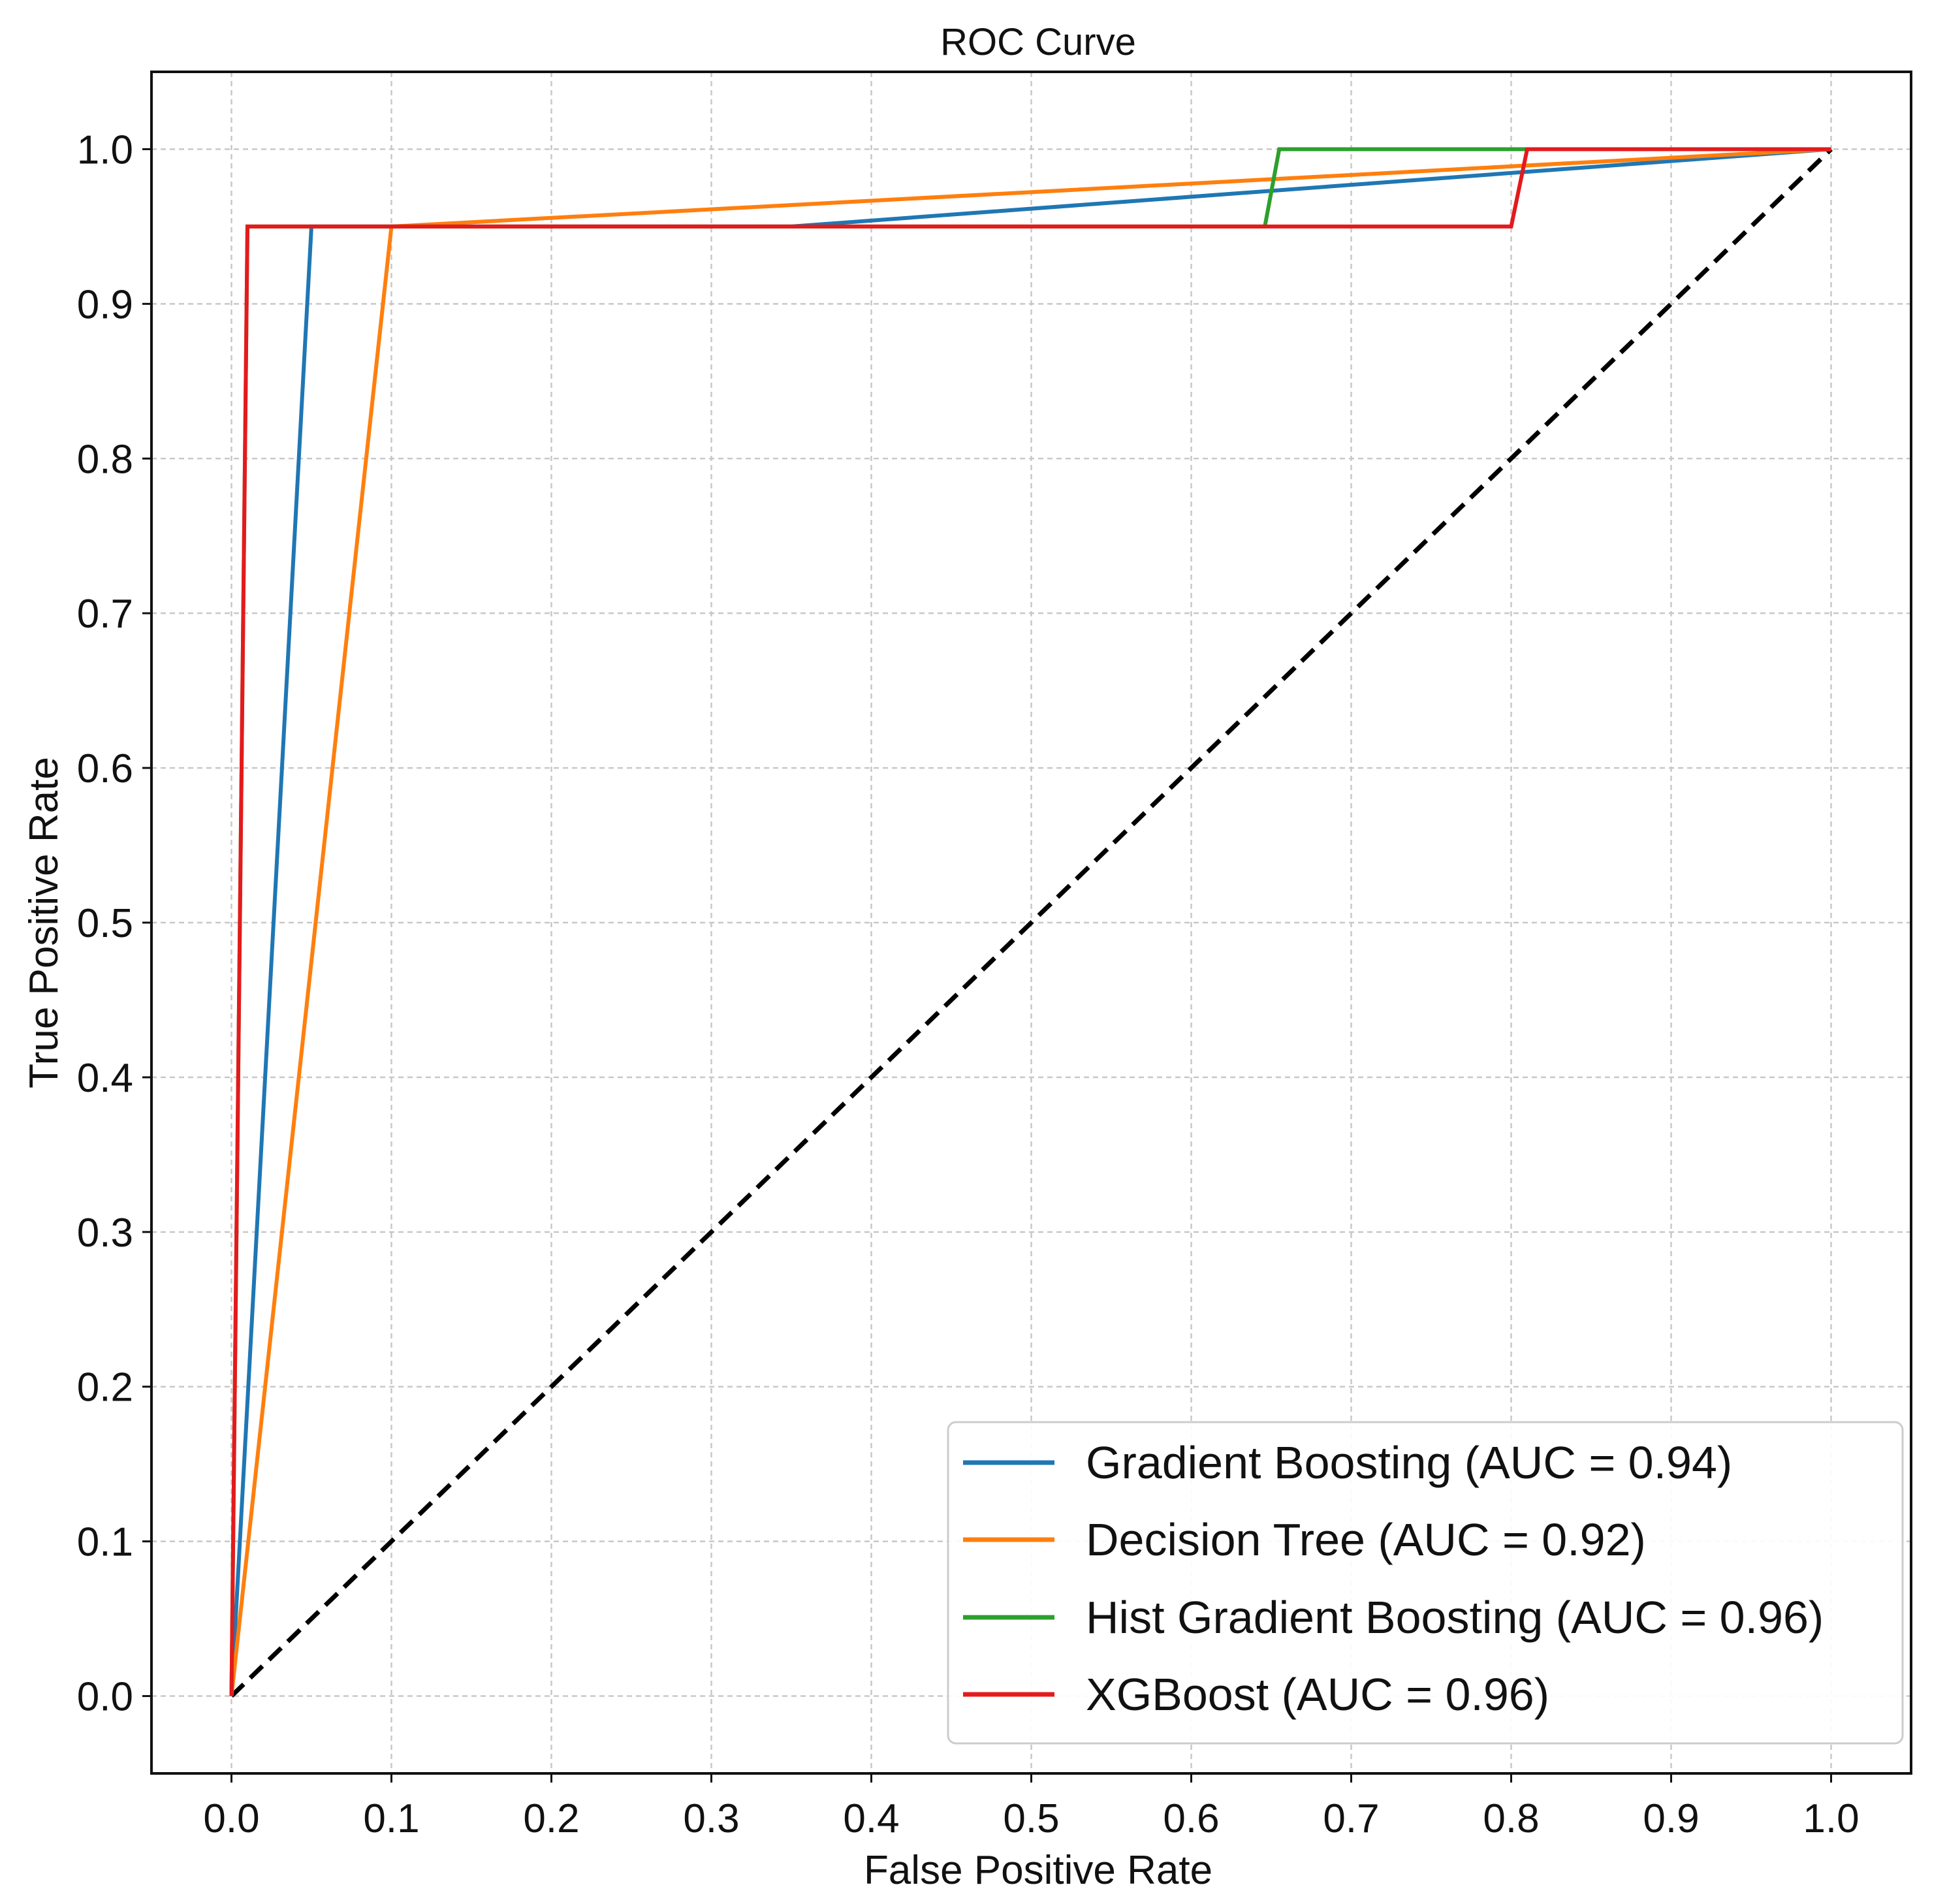 The width and height of the screenshot is (1947, 1904). What do you see at coordinates (1511, 1819) in the screenshot?
I see `x-tick-label: 0.8` at bounding box center [1511, 1819].